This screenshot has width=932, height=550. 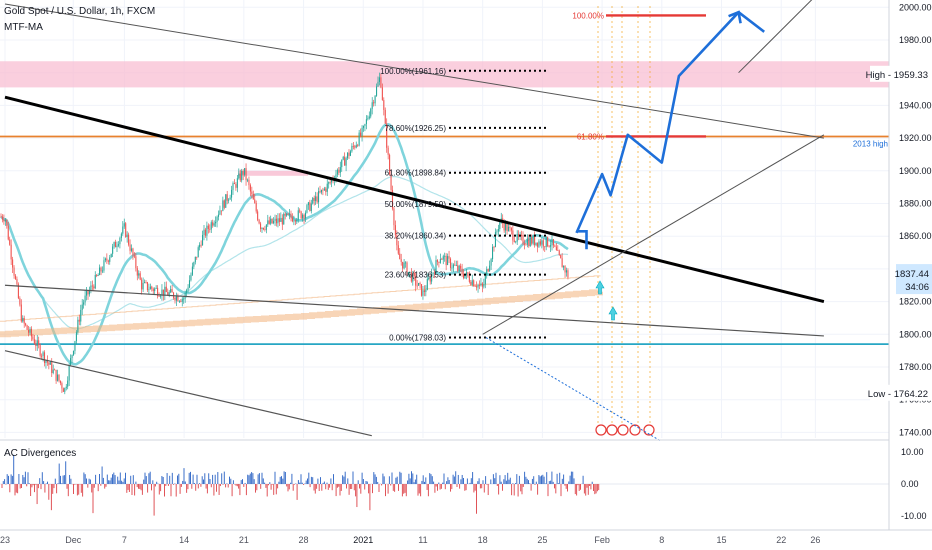 What do you see at coordinates (623, 430) in the screenshot?
I see `cycle-marker` at bounding box center [623, 430].